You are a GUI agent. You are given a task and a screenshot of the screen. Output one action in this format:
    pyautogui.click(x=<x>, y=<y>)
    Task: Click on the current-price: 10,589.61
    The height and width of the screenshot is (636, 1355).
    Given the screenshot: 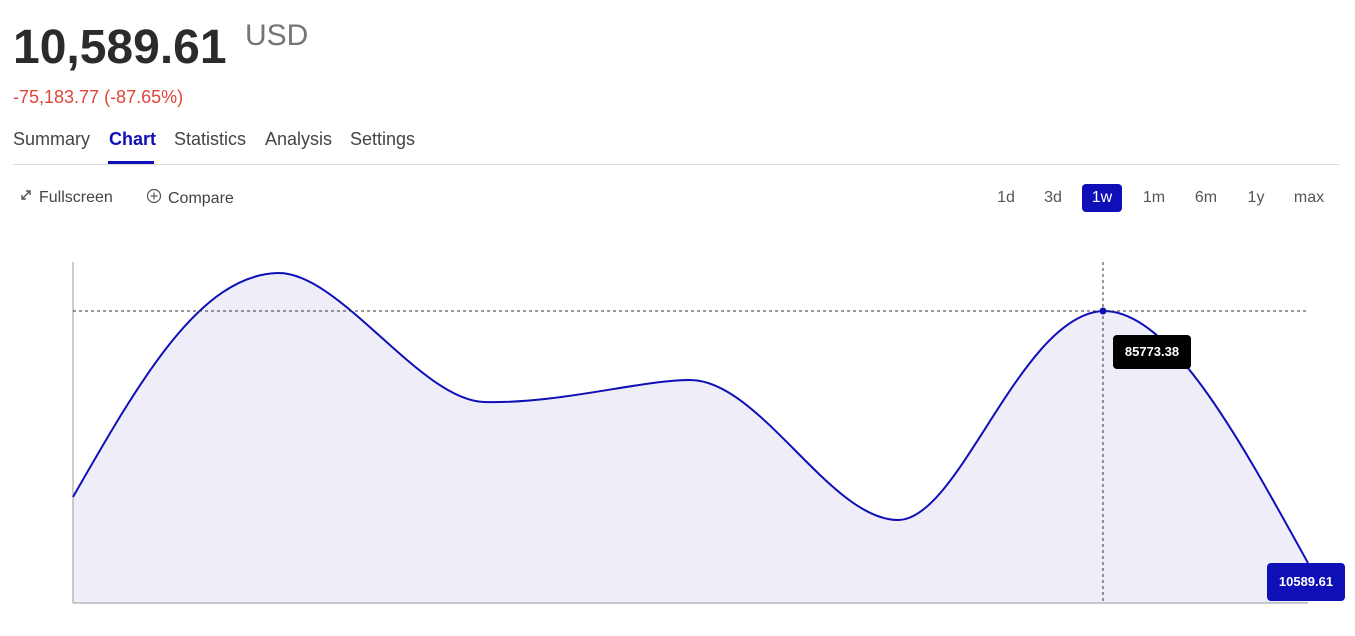 What is the action you would take?
    pyautogui.click(x=120, y=47)
    